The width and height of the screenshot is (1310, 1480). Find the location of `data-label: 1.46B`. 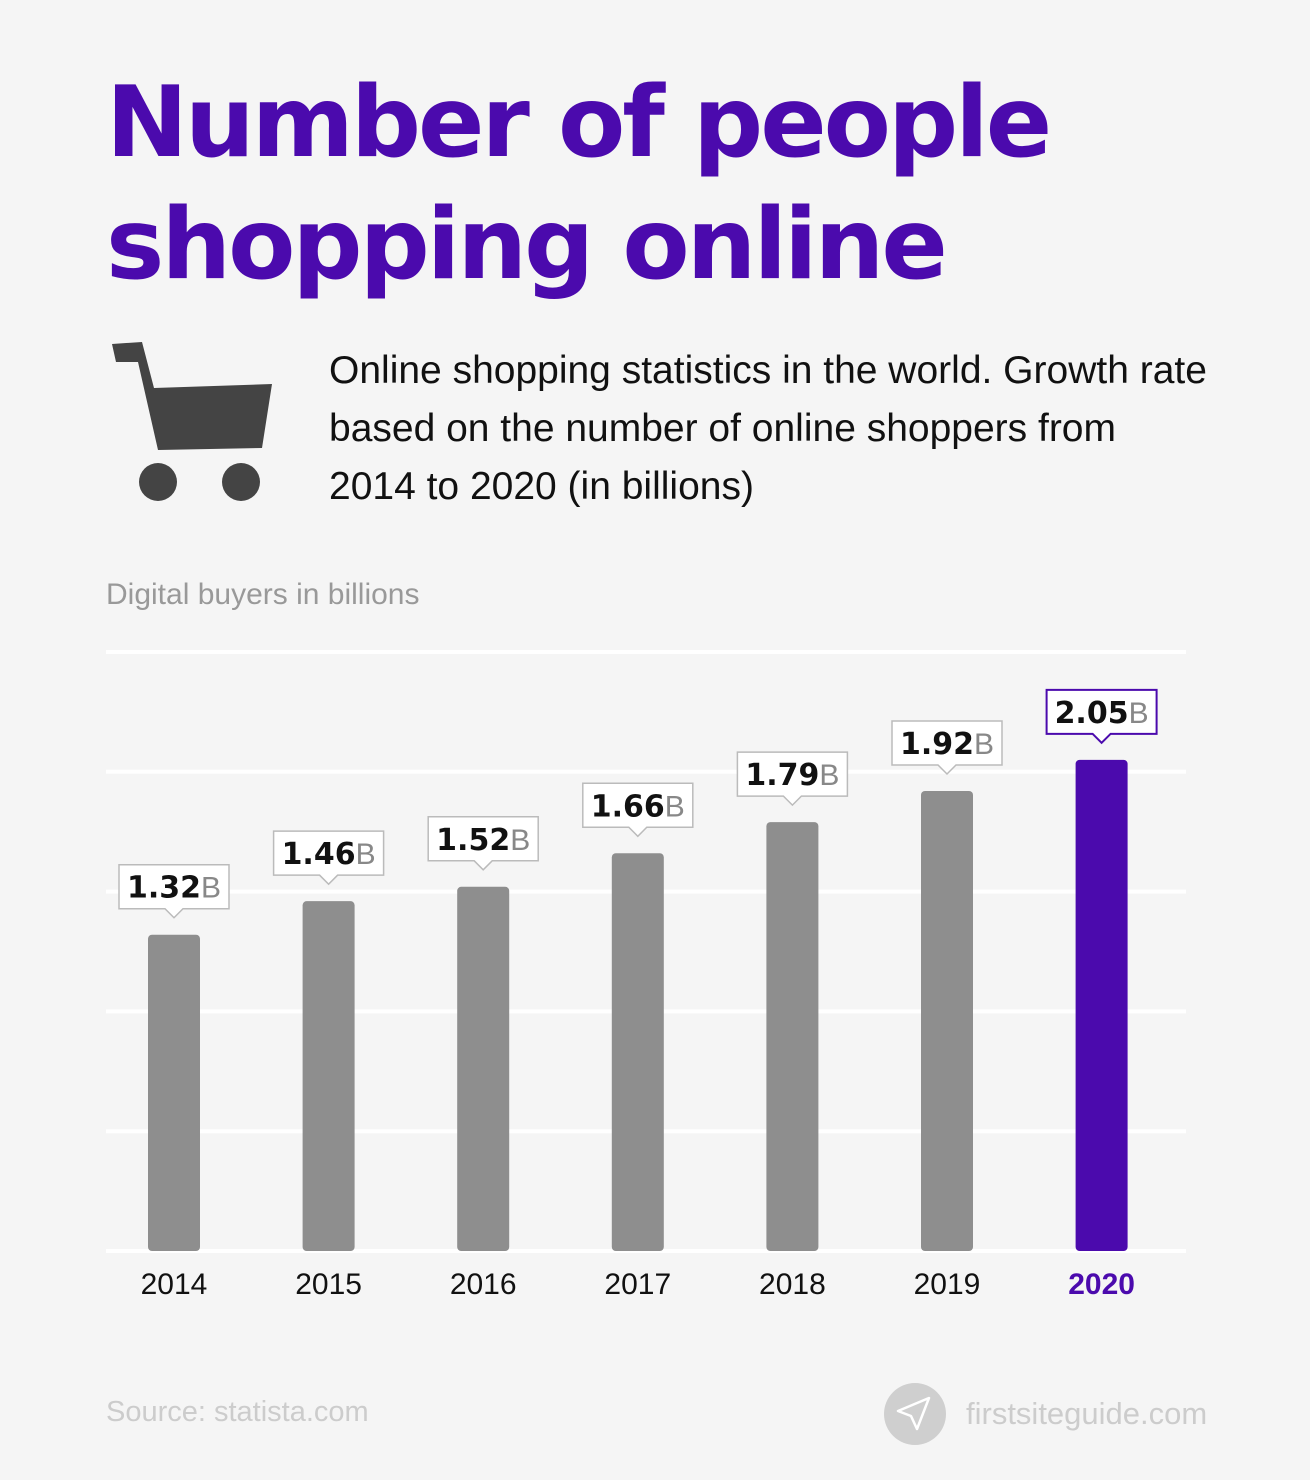

data-label: 1.46B is located at coordinates (329, 854).